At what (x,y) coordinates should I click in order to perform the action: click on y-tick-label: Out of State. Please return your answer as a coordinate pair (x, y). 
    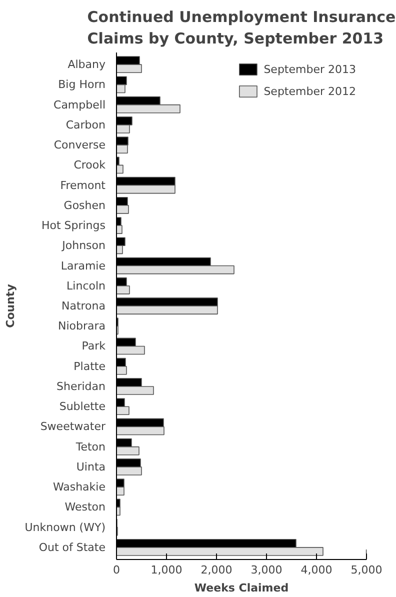
    Looking at the image, I should click on (72, 547).